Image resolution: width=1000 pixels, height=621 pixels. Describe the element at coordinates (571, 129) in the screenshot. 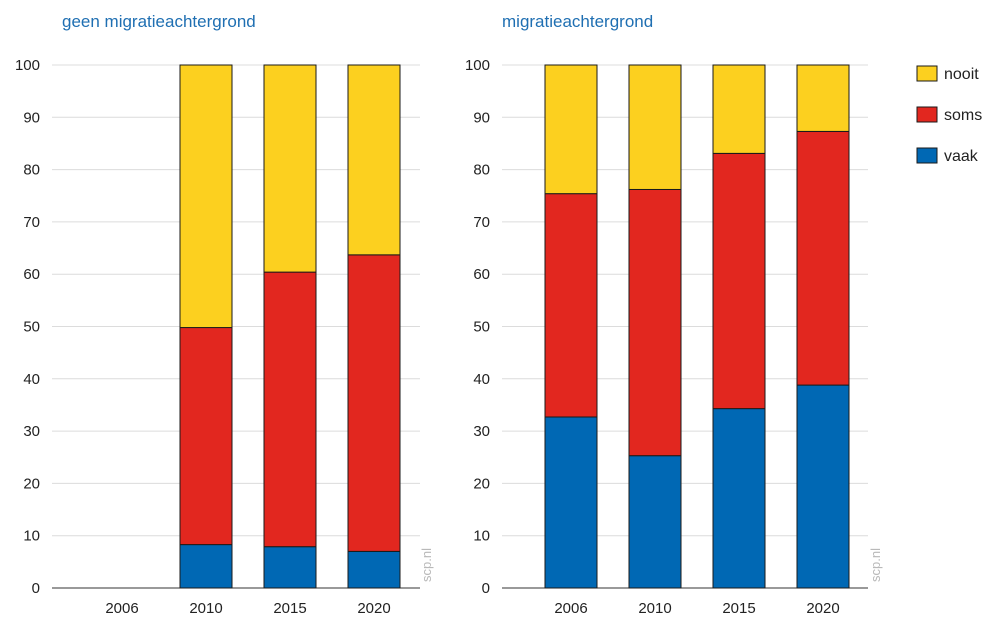

I see `bar-segment-nooit-2006` at that location.